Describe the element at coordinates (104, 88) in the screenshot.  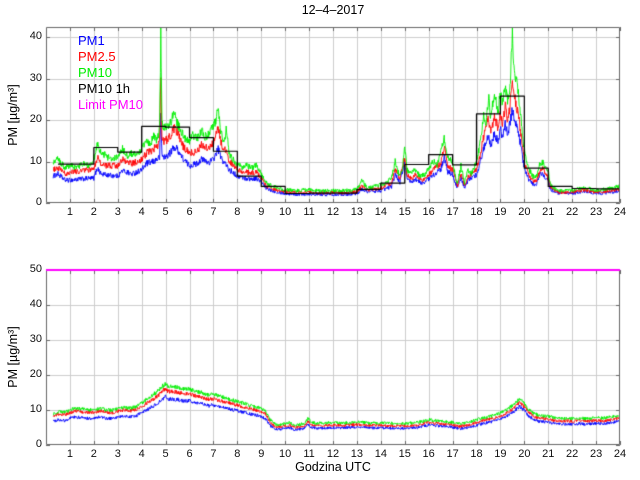
I see `legend-label-pm10-1h: PM10 1h` at that location.